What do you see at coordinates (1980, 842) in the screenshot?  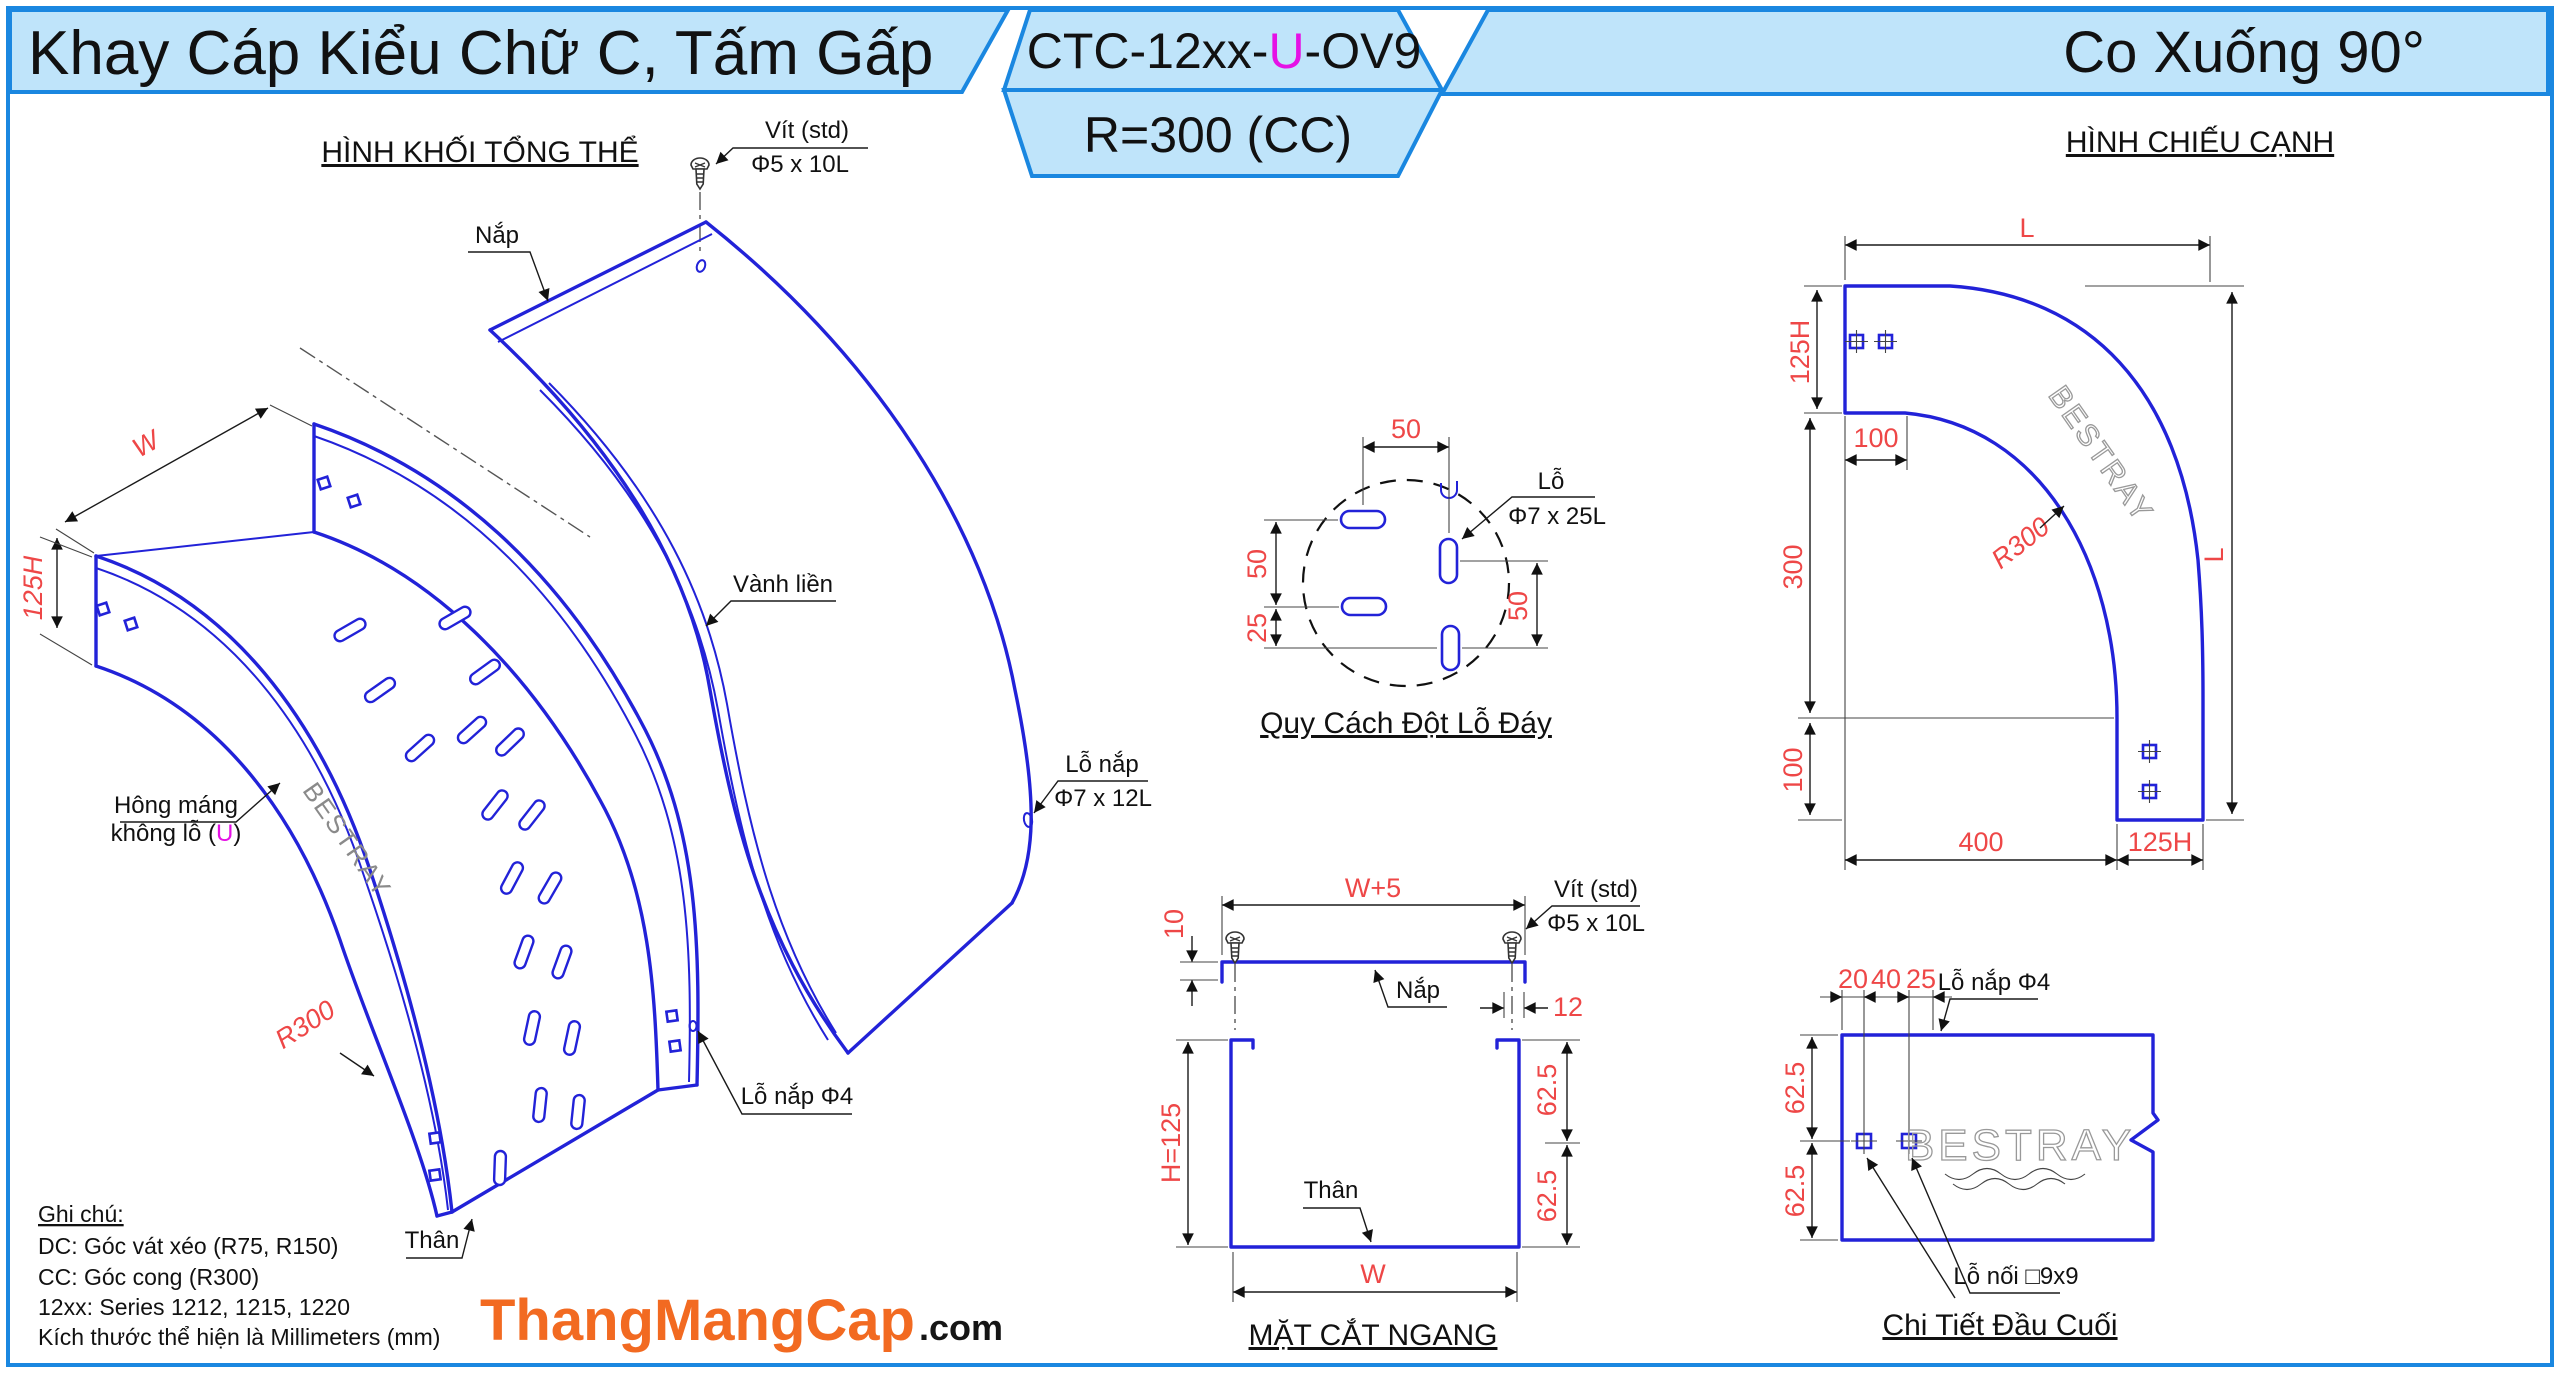 I see `dim-400: 400` at bounding box center [1980, 842].